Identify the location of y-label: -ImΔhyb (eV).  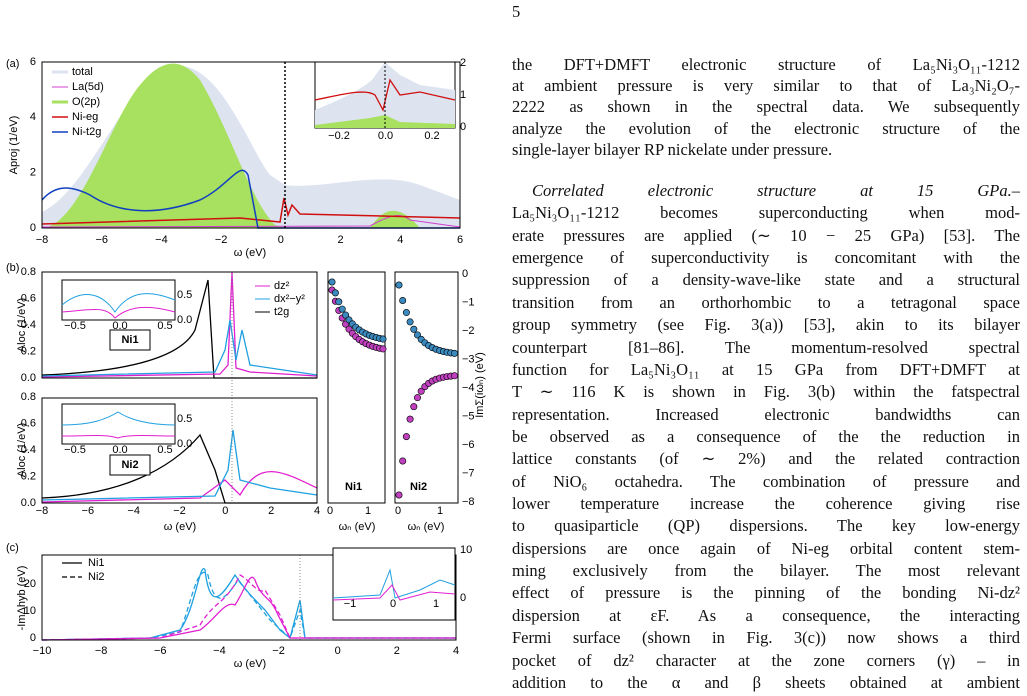
(22, 598).